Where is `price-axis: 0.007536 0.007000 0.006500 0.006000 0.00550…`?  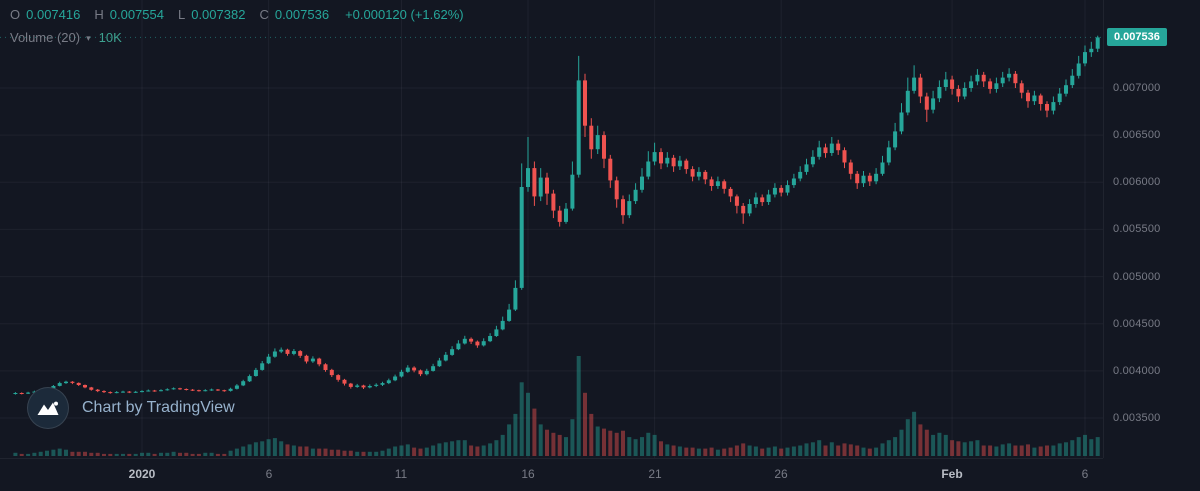
price-axis: 0.007536 0.007000 0.006500 0.006000 0.00550… is located at coordinates (1151, 229).